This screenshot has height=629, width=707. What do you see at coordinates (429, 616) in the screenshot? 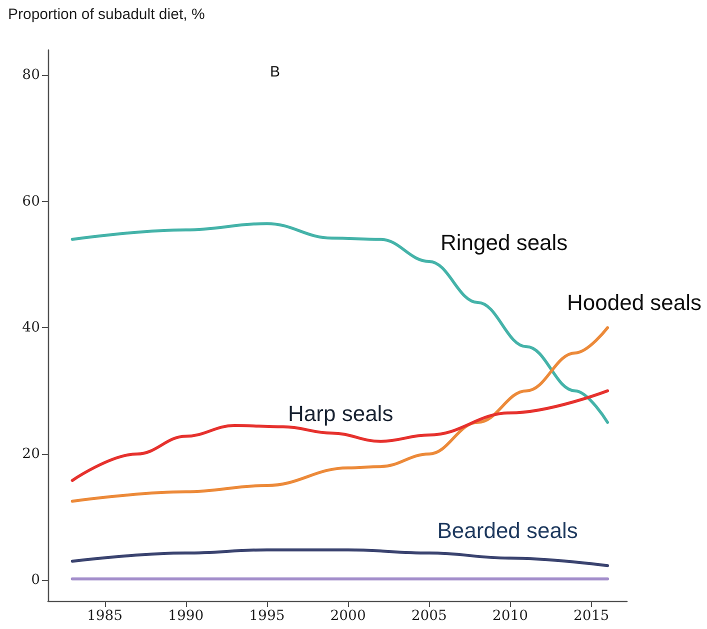
I see `x-tick-label: 2005` at bounding box center [429, 616].